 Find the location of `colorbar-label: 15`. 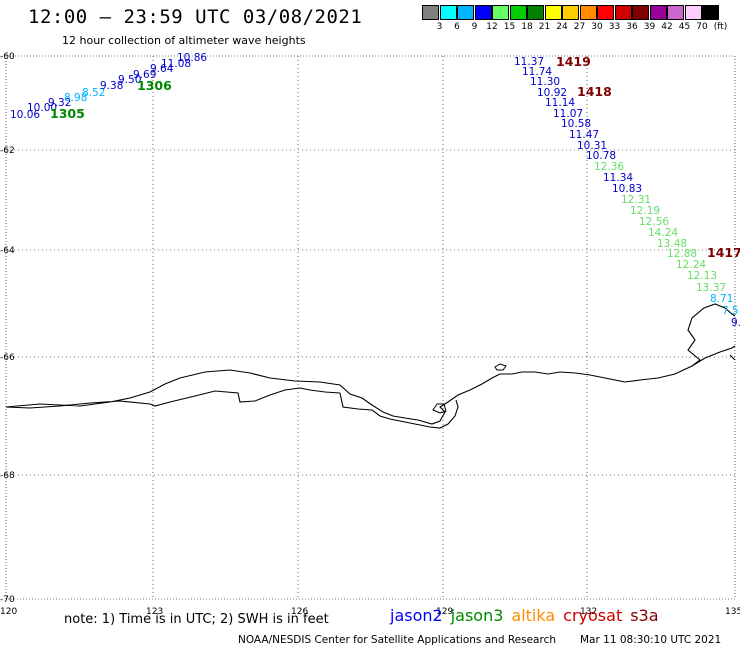

colorbar-label: 15 is located at coordinates (509, 27).